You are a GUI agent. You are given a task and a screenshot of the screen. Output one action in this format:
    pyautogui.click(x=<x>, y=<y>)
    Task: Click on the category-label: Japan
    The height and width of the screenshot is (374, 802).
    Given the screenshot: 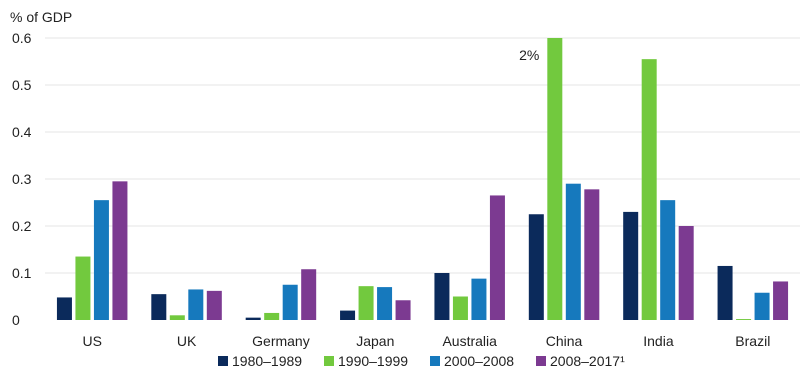 What is the action you would take?
    pyautogui.click(x=375, y=341)
    